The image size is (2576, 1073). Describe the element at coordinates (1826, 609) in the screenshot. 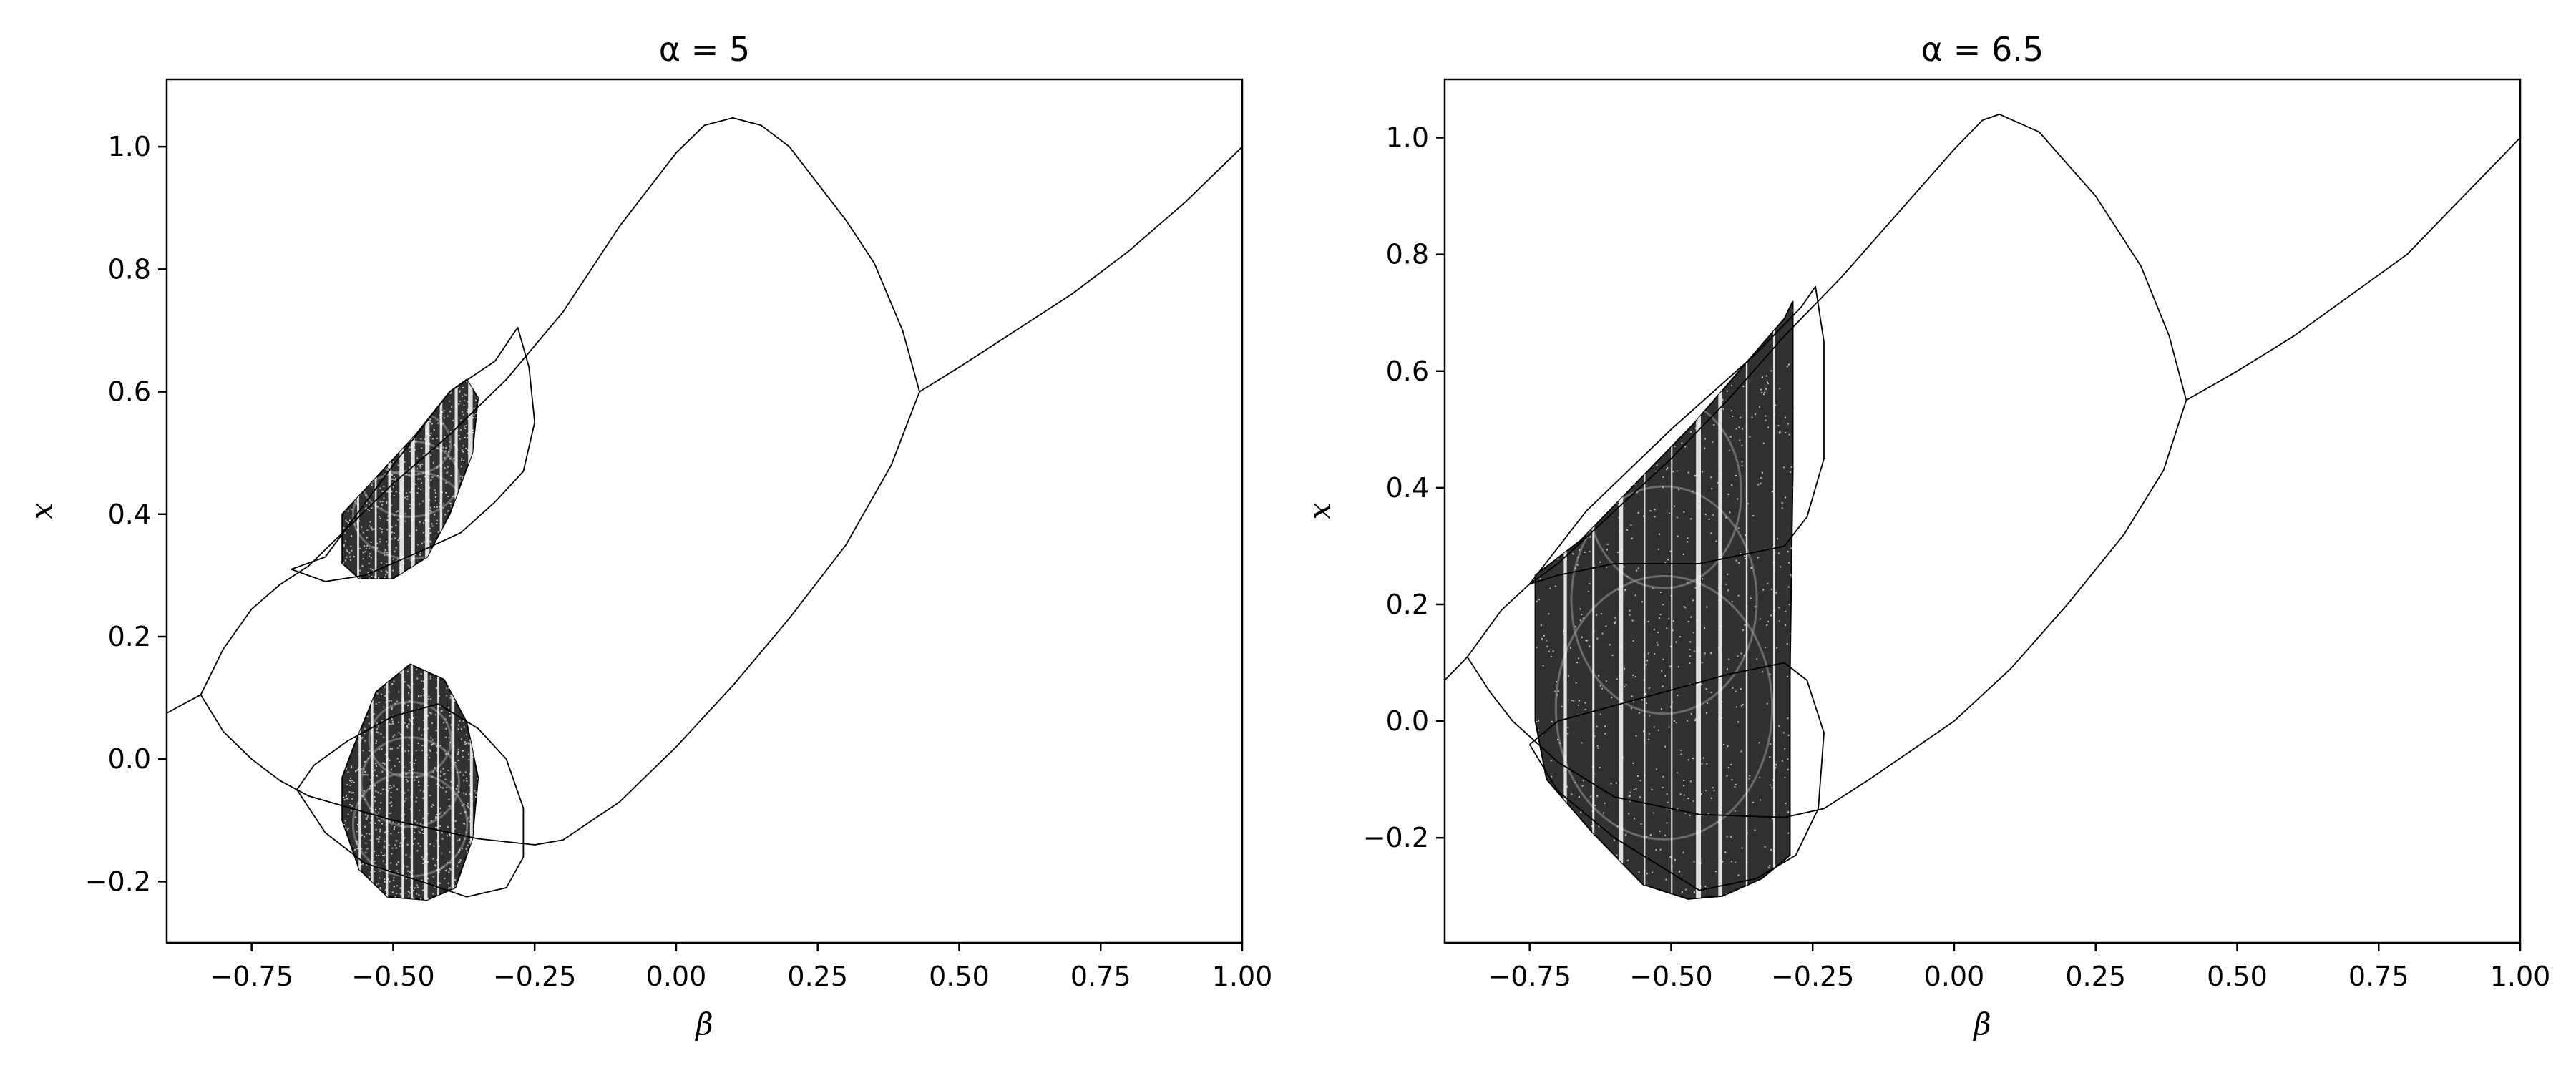

I see `bifurcation-branch` at that location.